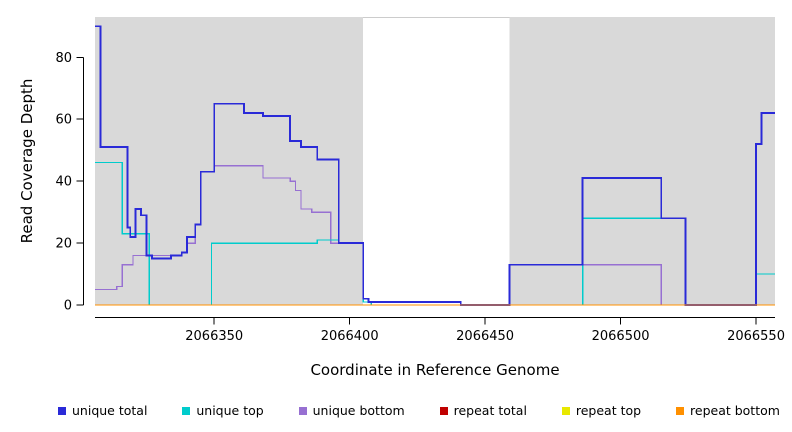  I want to click on legend-swatch-repeat-total, so click(443, 410).